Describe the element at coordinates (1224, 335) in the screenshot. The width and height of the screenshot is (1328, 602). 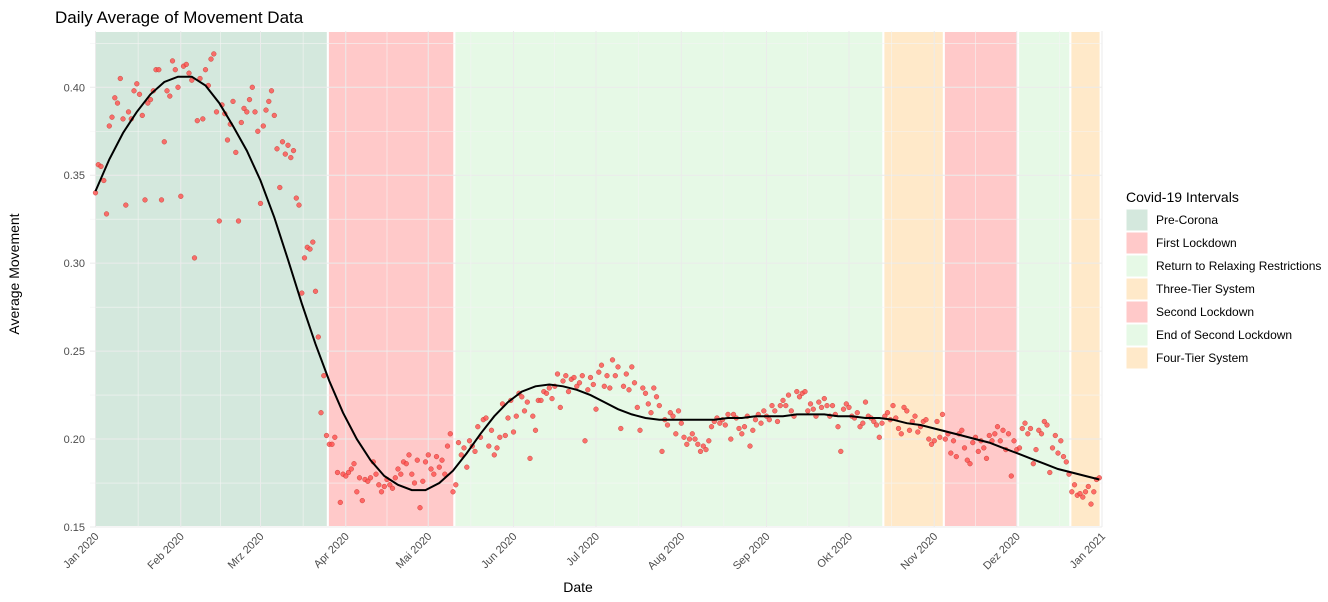
I see `legend-label: End of Second Lockdown` at that location.